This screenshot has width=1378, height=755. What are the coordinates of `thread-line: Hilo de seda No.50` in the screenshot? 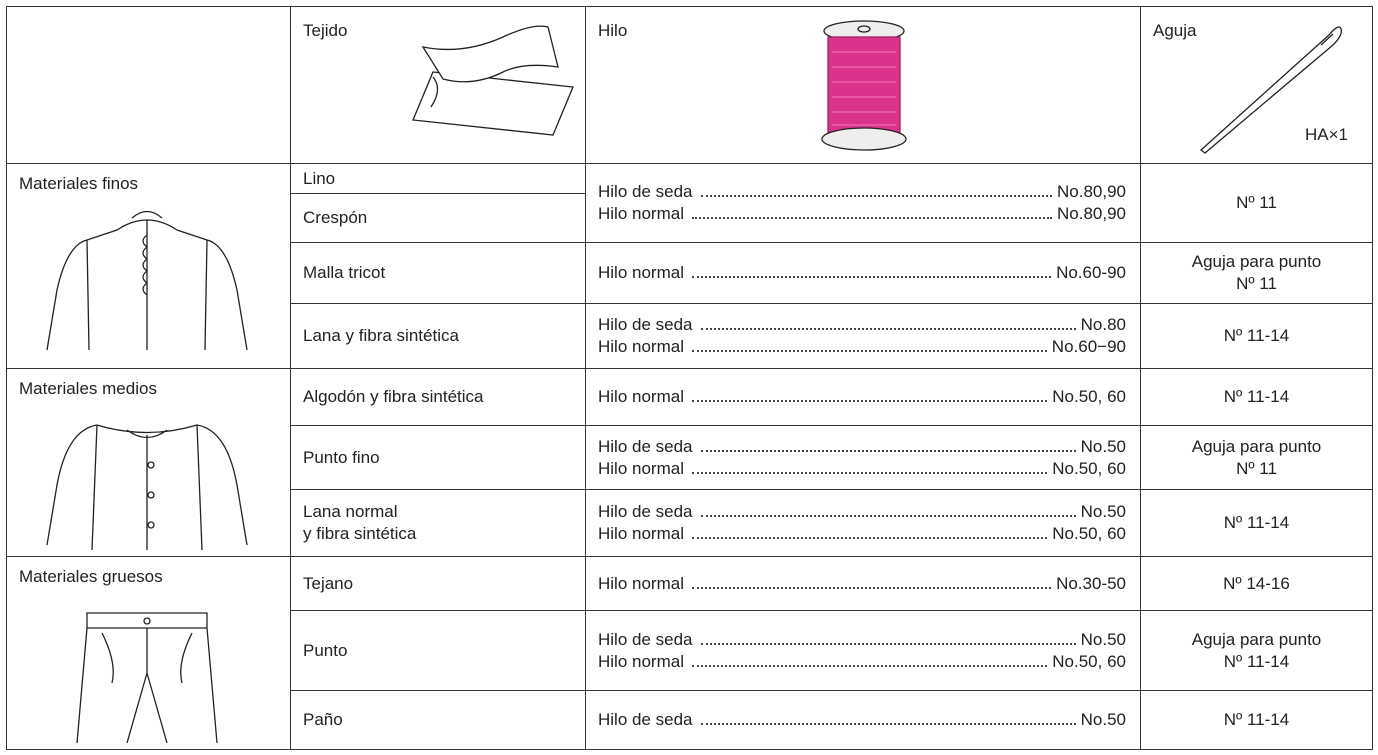 It's located at (862, 447).